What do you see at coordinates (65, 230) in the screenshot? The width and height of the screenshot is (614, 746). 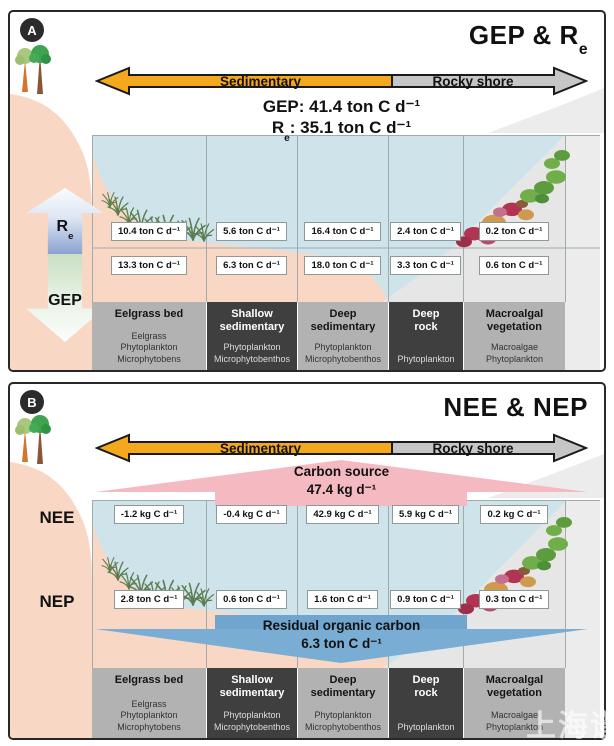 I see `re-flux-label: Re` at bounding box center [65, 230].